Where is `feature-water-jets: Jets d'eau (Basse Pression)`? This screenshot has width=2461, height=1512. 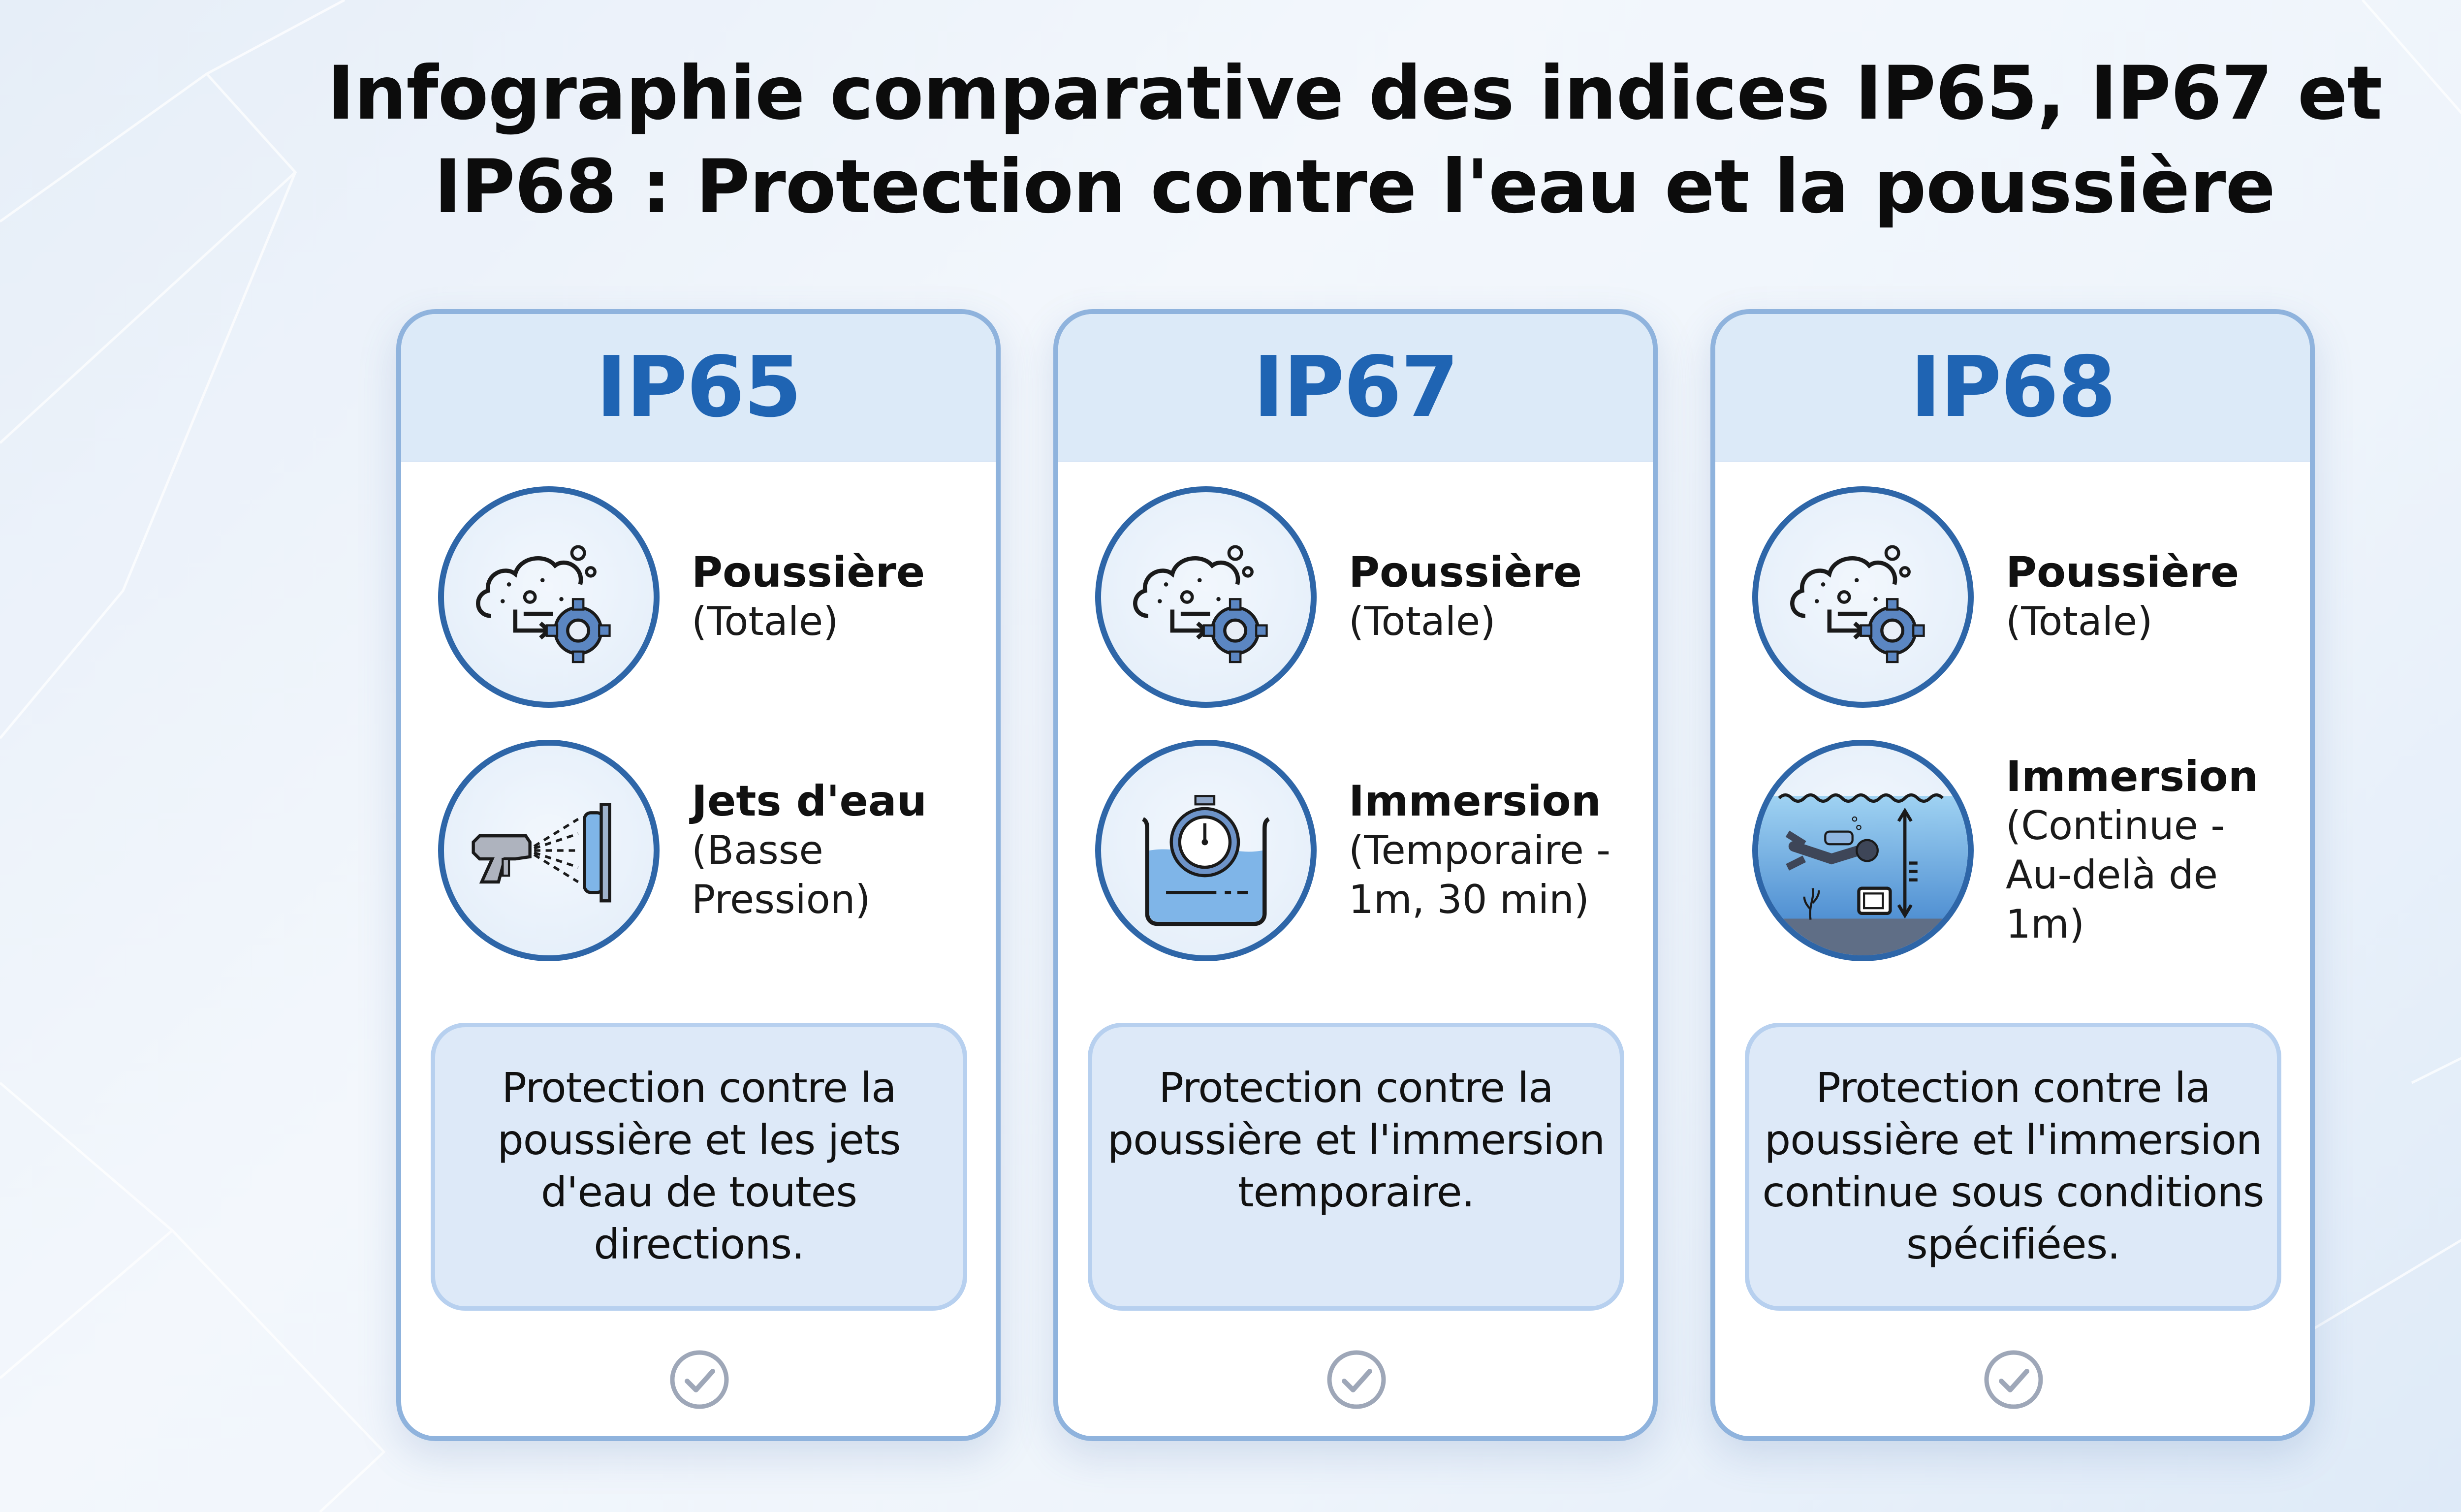 feature-water-jets: Jets d'eau (Basse Pression) is located at coordinates (708, 850).